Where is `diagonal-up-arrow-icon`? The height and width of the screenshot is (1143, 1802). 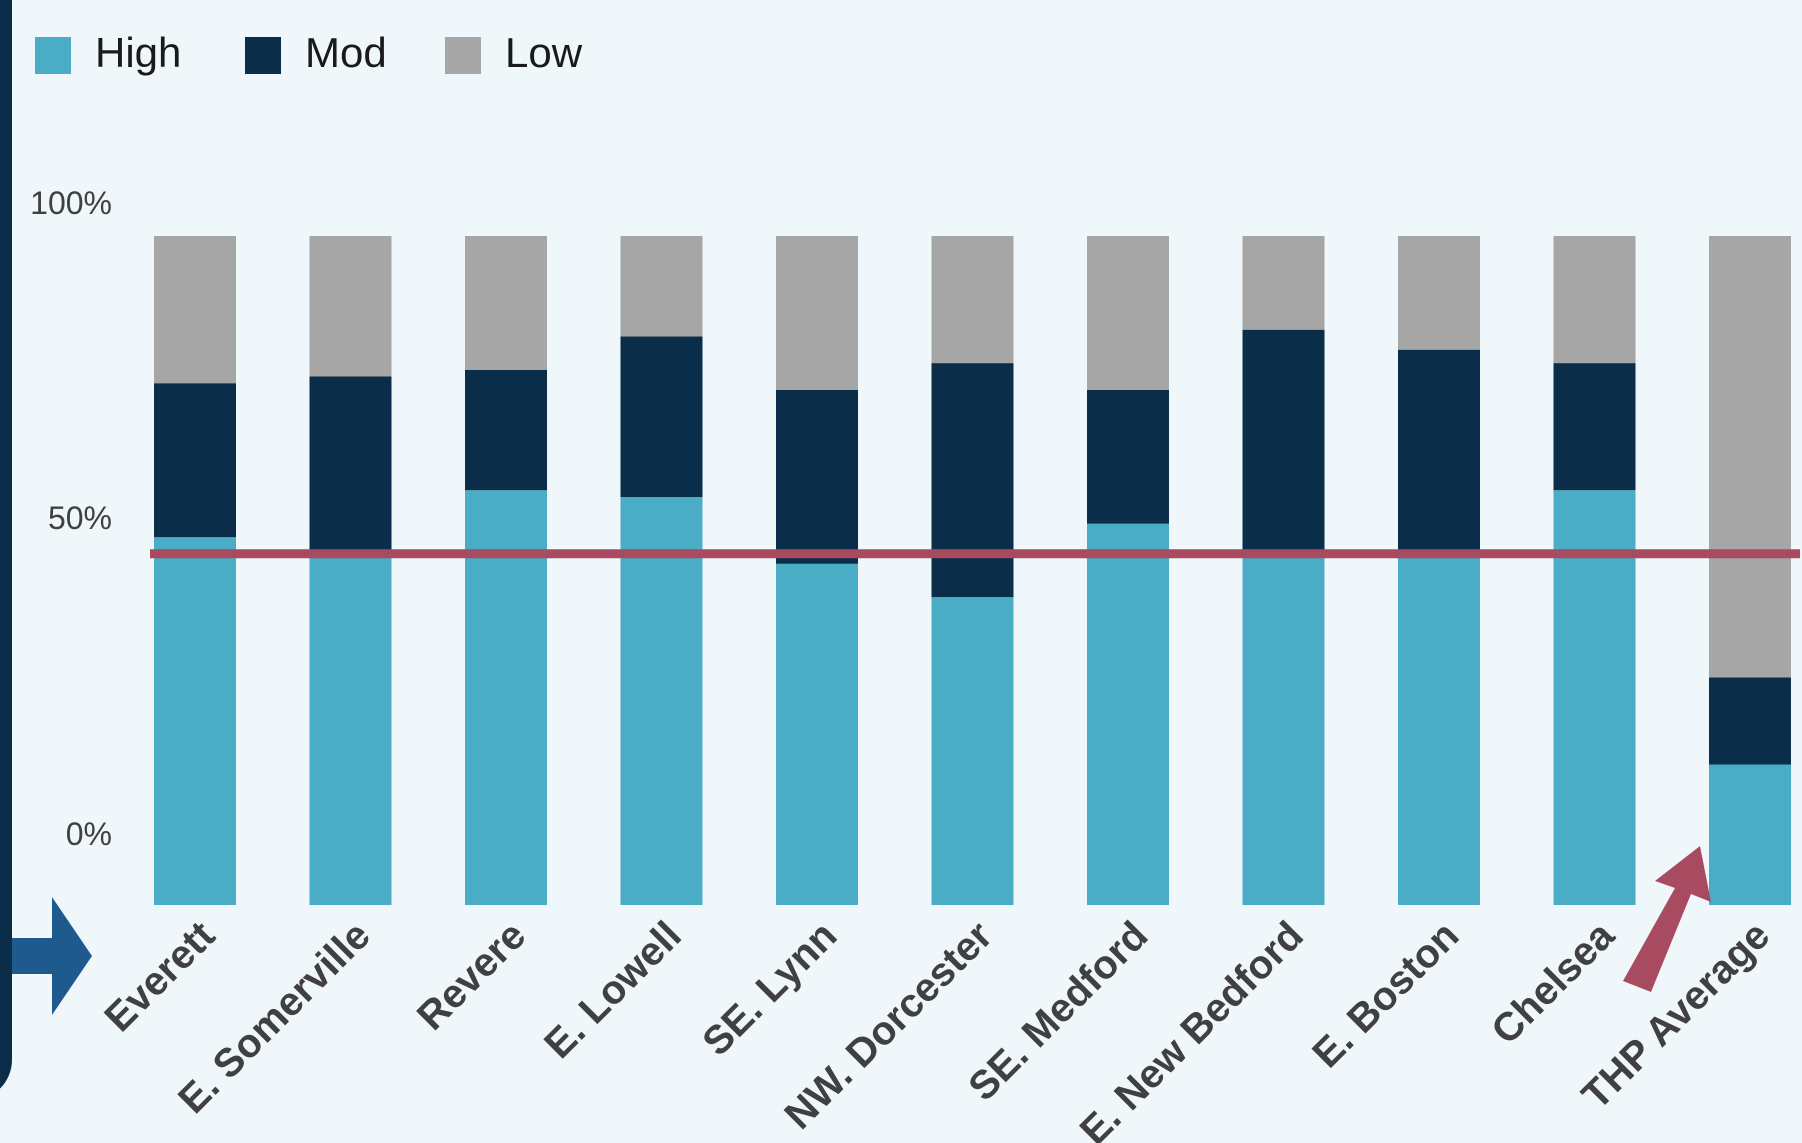
diagonal-up-arrow-icon is located at coordinates (1667, 919).